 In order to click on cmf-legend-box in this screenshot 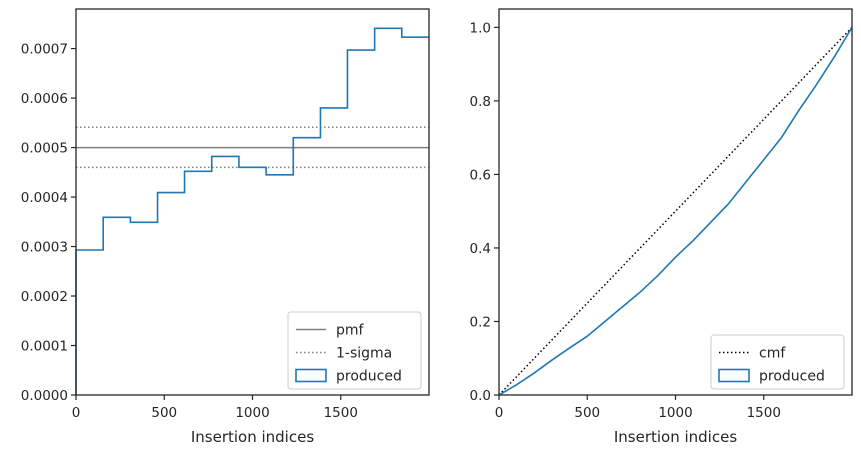, I will do `click(777, 362)`.